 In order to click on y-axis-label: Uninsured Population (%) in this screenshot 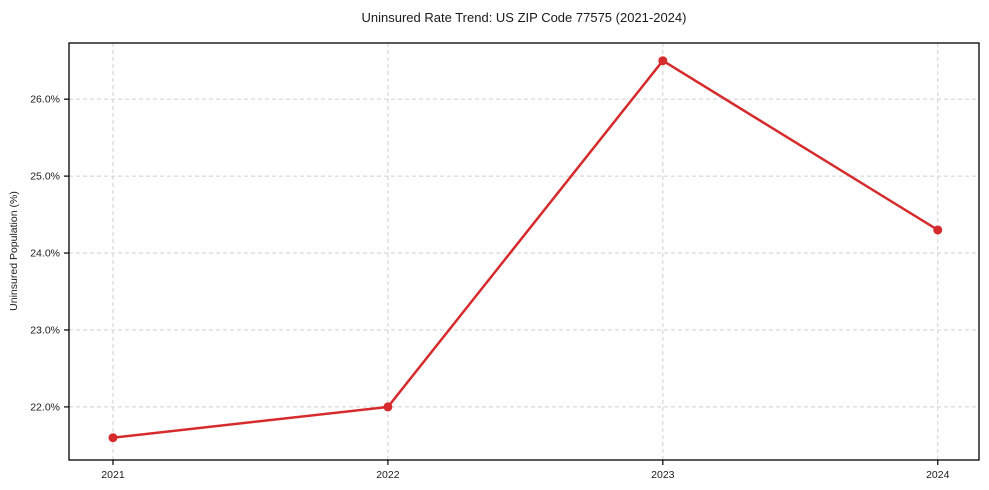, I will do `click(14, 251)`.